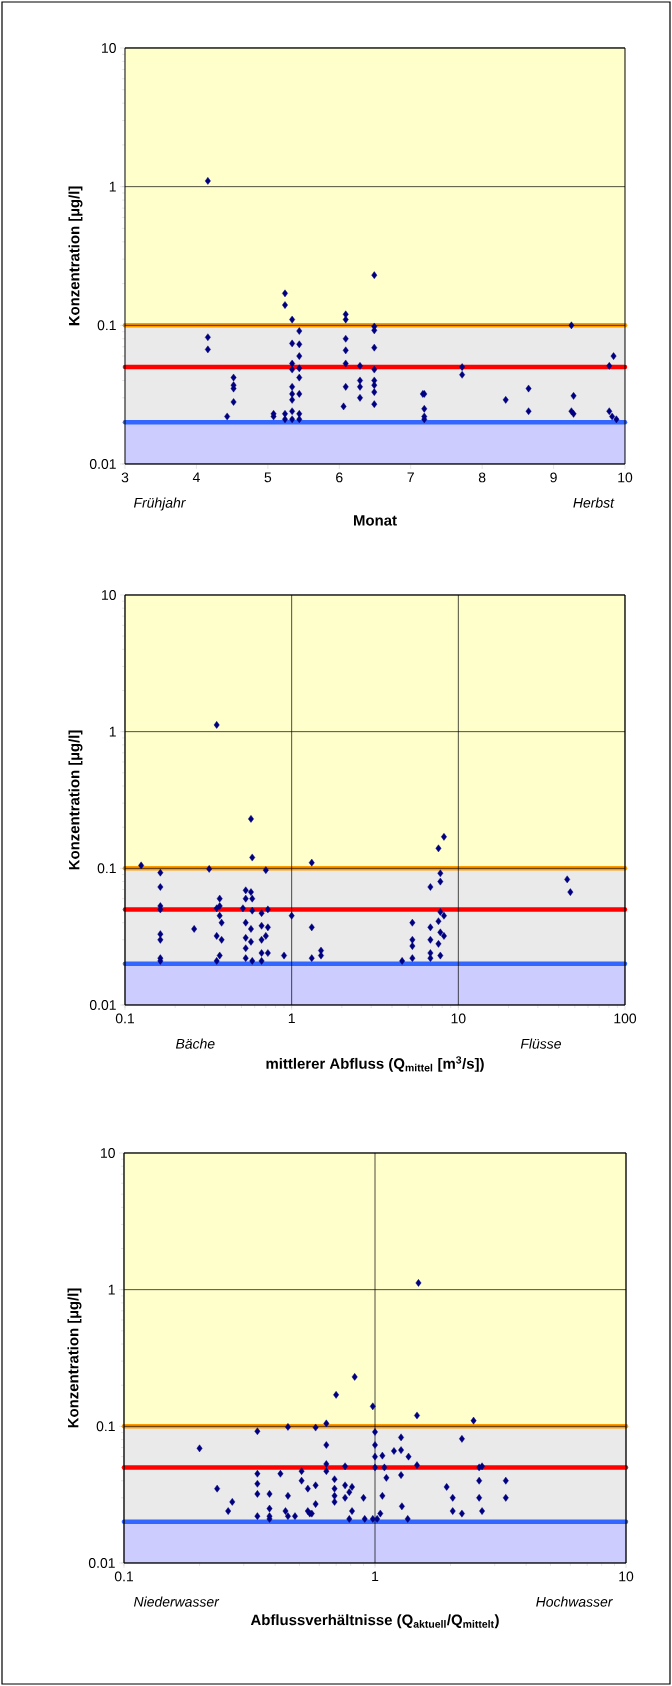 This screenshot has width=672, height=1686. Describe the element at coordinates (268, 477) in the screenshot. I see `x-tick-label: 5` at that location.